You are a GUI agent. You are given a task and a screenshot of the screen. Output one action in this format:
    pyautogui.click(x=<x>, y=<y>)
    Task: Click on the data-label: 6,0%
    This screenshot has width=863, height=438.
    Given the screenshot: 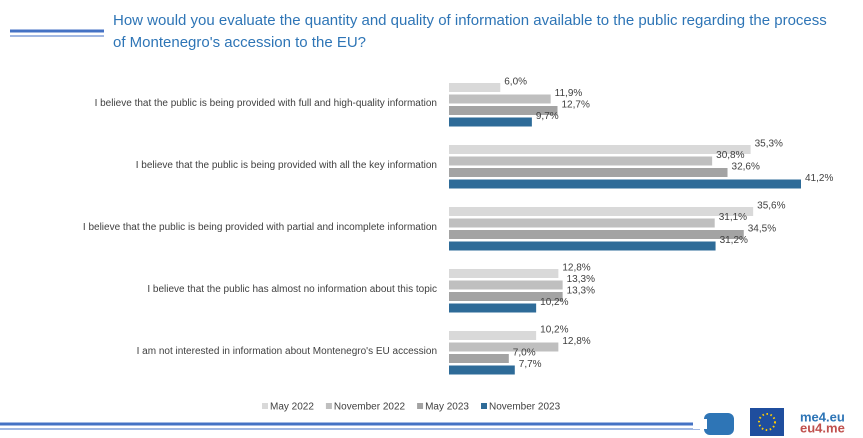 What is the action you would take?
    pyautogui.click(x=515, y=82)
    